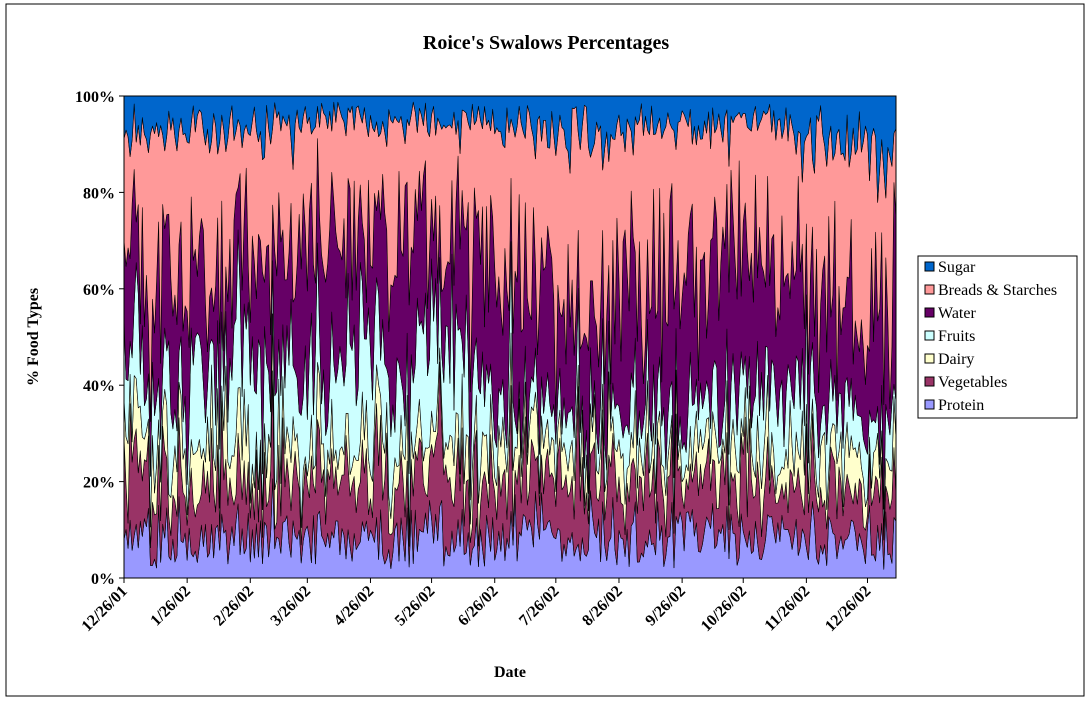 The height and width of the screenshot is (705, 1091). I want to click on legend-label: Vegetables, so click(972, 382).